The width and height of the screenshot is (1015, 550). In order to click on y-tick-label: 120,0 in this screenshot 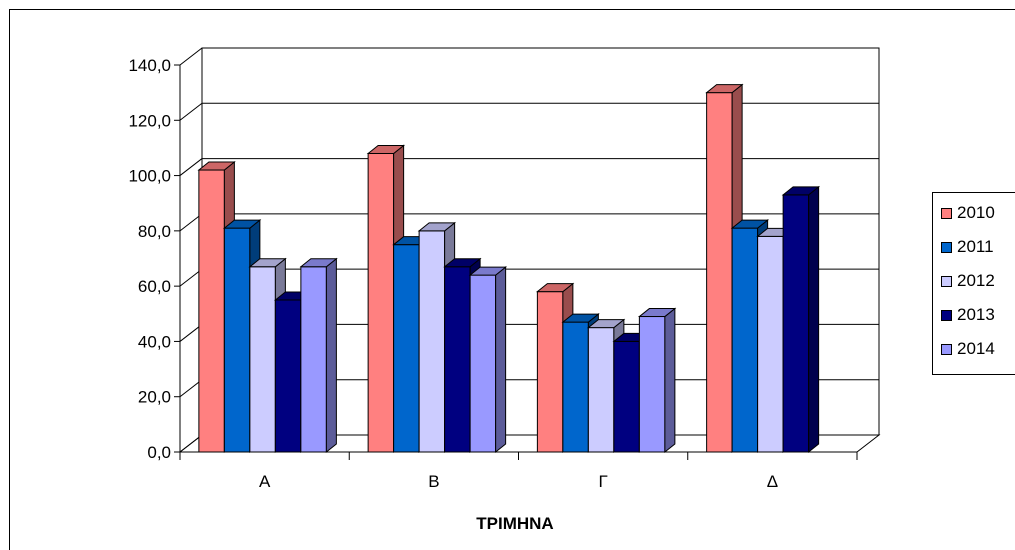, I will do `click(149, 120)`.